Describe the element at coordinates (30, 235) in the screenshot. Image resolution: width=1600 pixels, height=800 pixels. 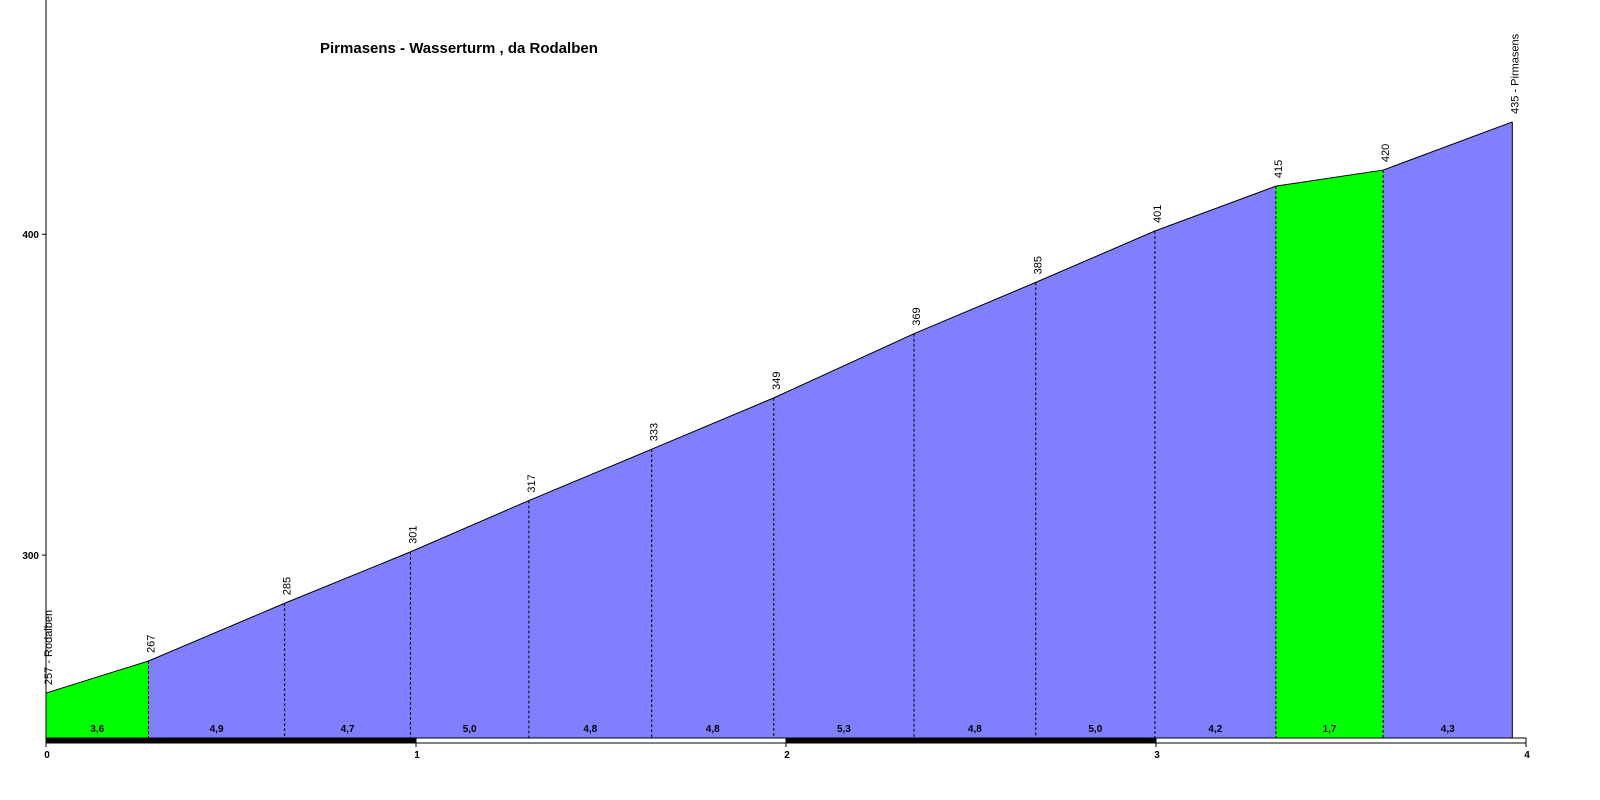
I see `y-tick-label: 400` at that location.